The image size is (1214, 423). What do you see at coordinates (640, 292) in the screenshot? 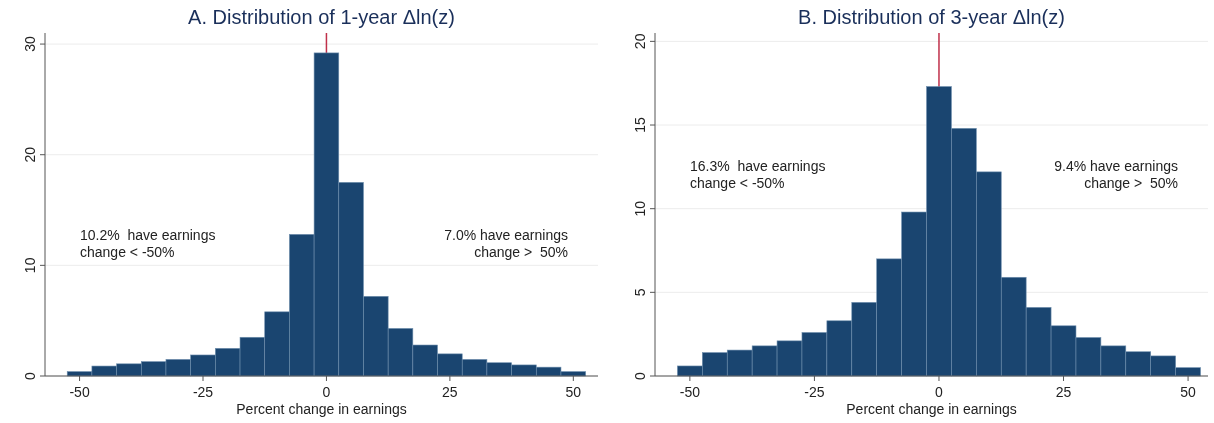
I see `y-tick-label: 5` at bounding box center [640, 292].